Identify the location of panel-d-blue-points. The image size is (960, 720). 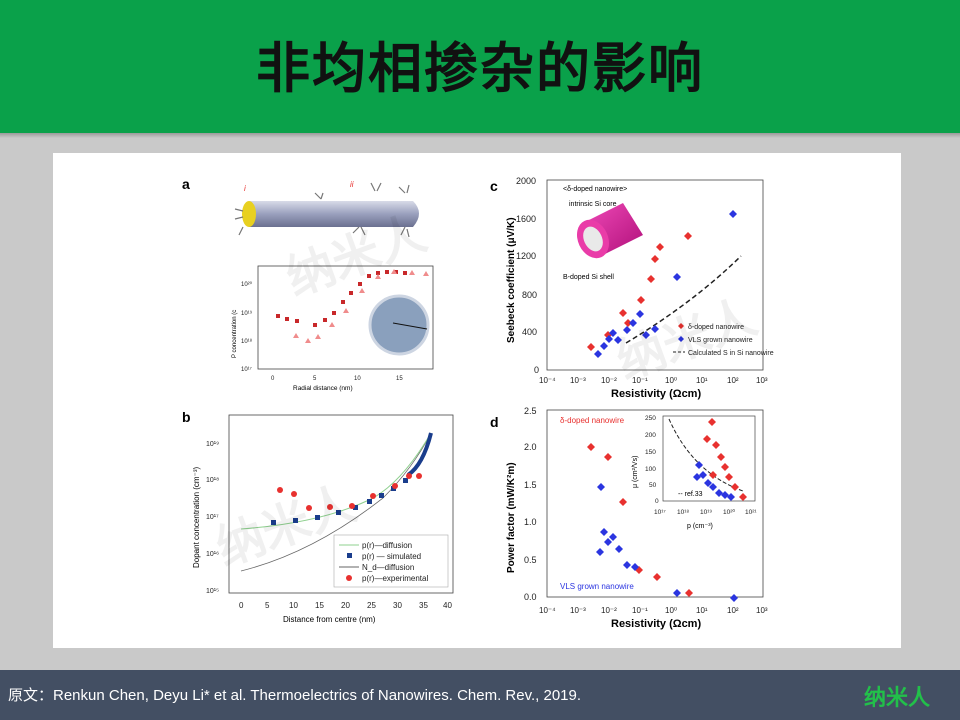
(667, 542).